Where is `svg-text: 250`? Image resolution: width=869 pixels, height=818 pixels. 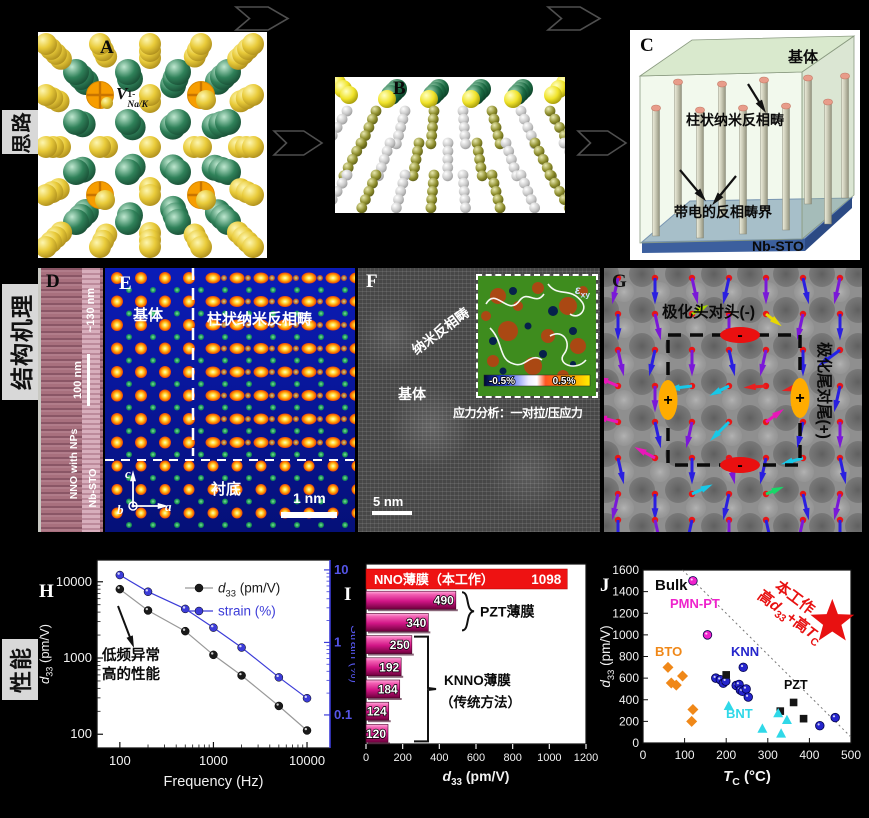 svg-text: 250 is located at coordinates (400, 645).